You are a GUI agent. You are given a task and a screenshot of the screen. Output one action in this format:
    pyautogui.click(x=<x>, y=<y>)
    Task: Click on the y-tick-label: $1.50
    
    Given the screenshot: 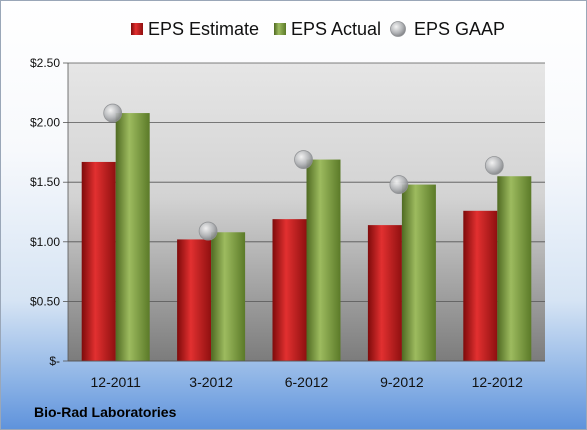 What is the action you would take?
    pyautogui.click(x=45, y=182)
    